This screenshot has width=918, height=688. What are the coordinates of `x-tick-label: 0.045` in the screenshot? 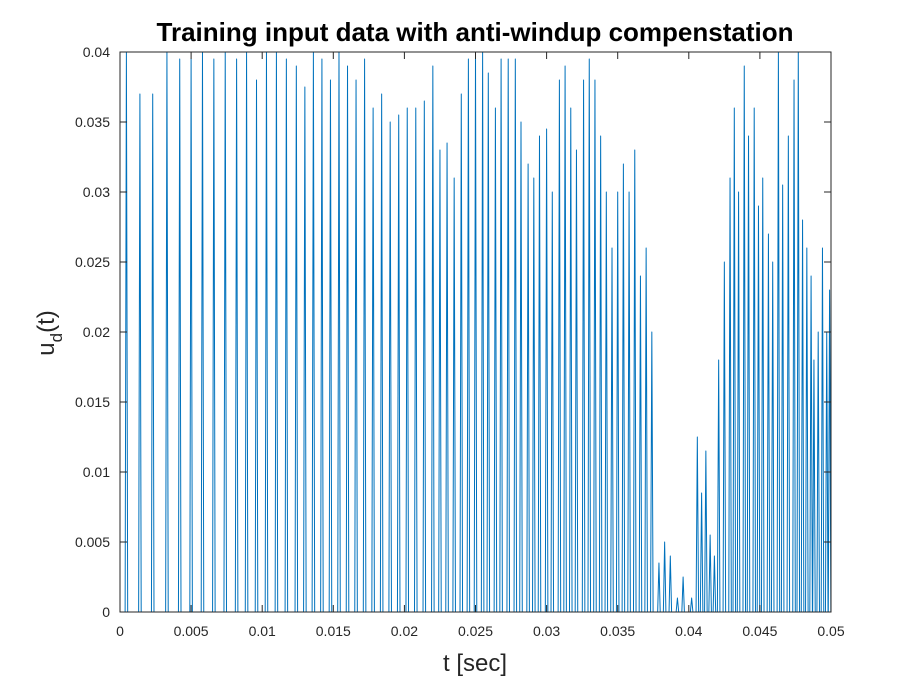 It's located at (759, 631).